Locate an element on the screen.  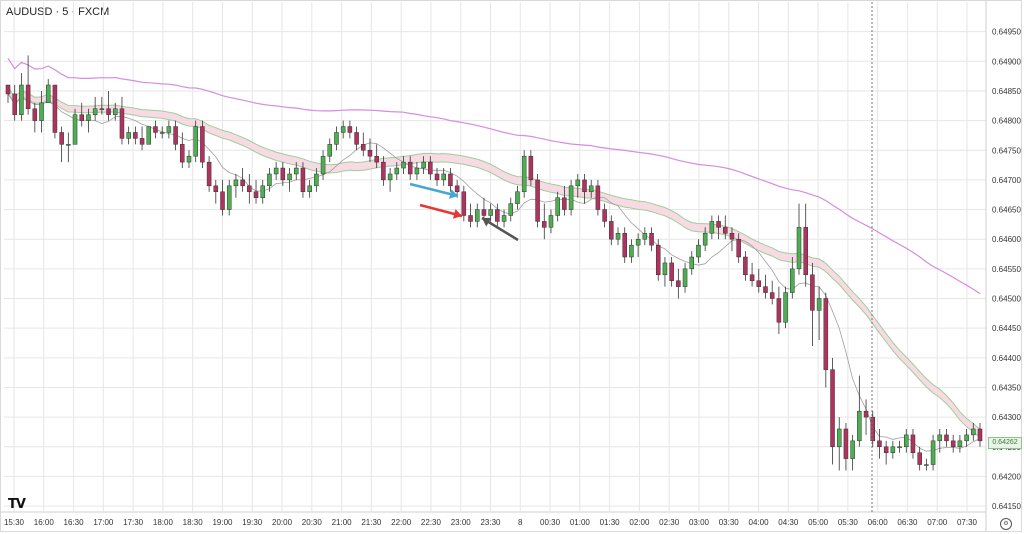
y-tick-label: 0.64450 is located at coordinates (1006, 328).